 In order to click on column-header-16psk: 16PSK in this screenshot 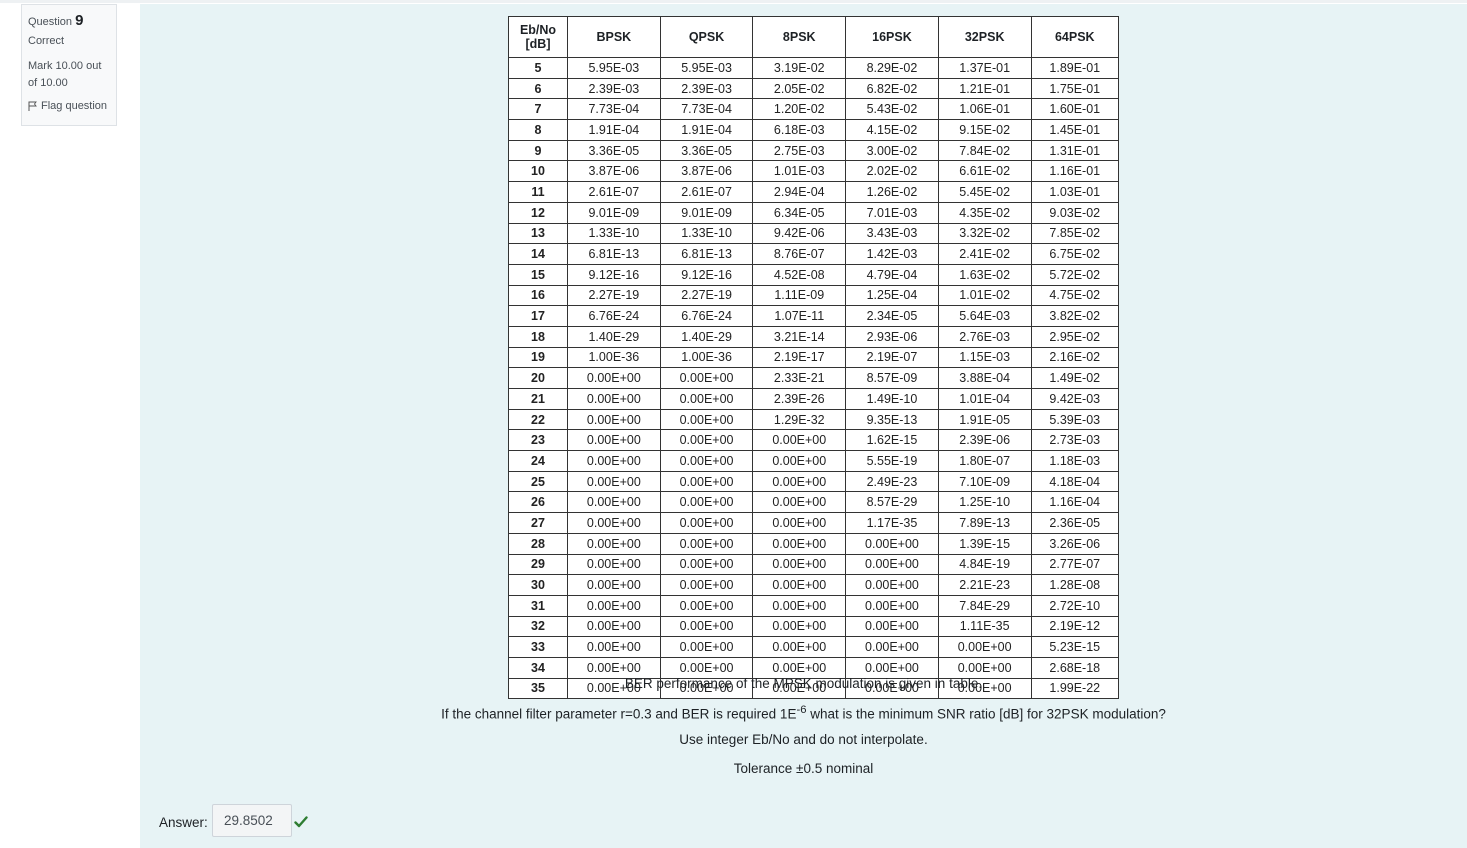, I will do `click(892, 37)`.